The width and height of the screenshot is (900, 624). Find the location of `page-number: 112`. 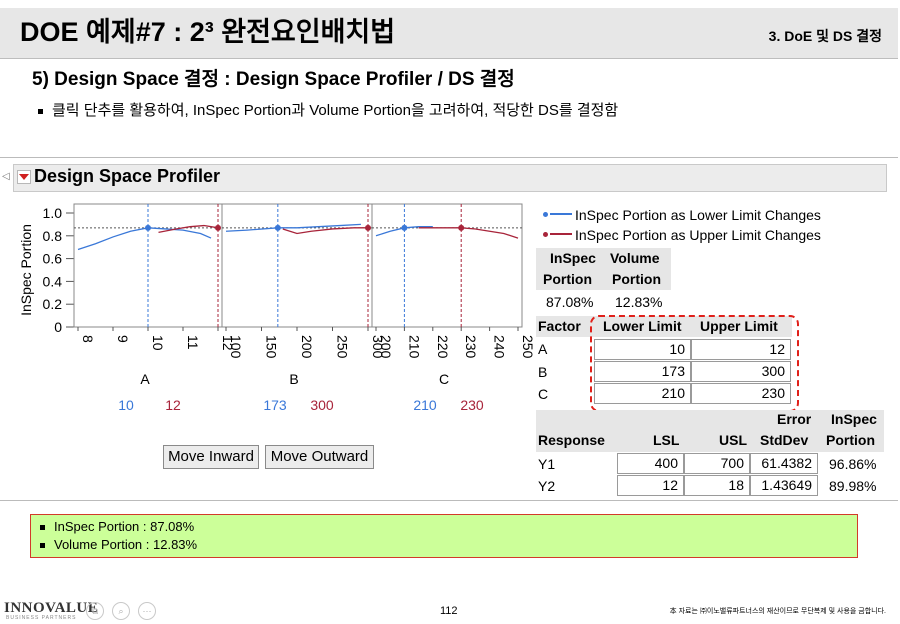

page-number: 112 is located at coordinates (449, 611).